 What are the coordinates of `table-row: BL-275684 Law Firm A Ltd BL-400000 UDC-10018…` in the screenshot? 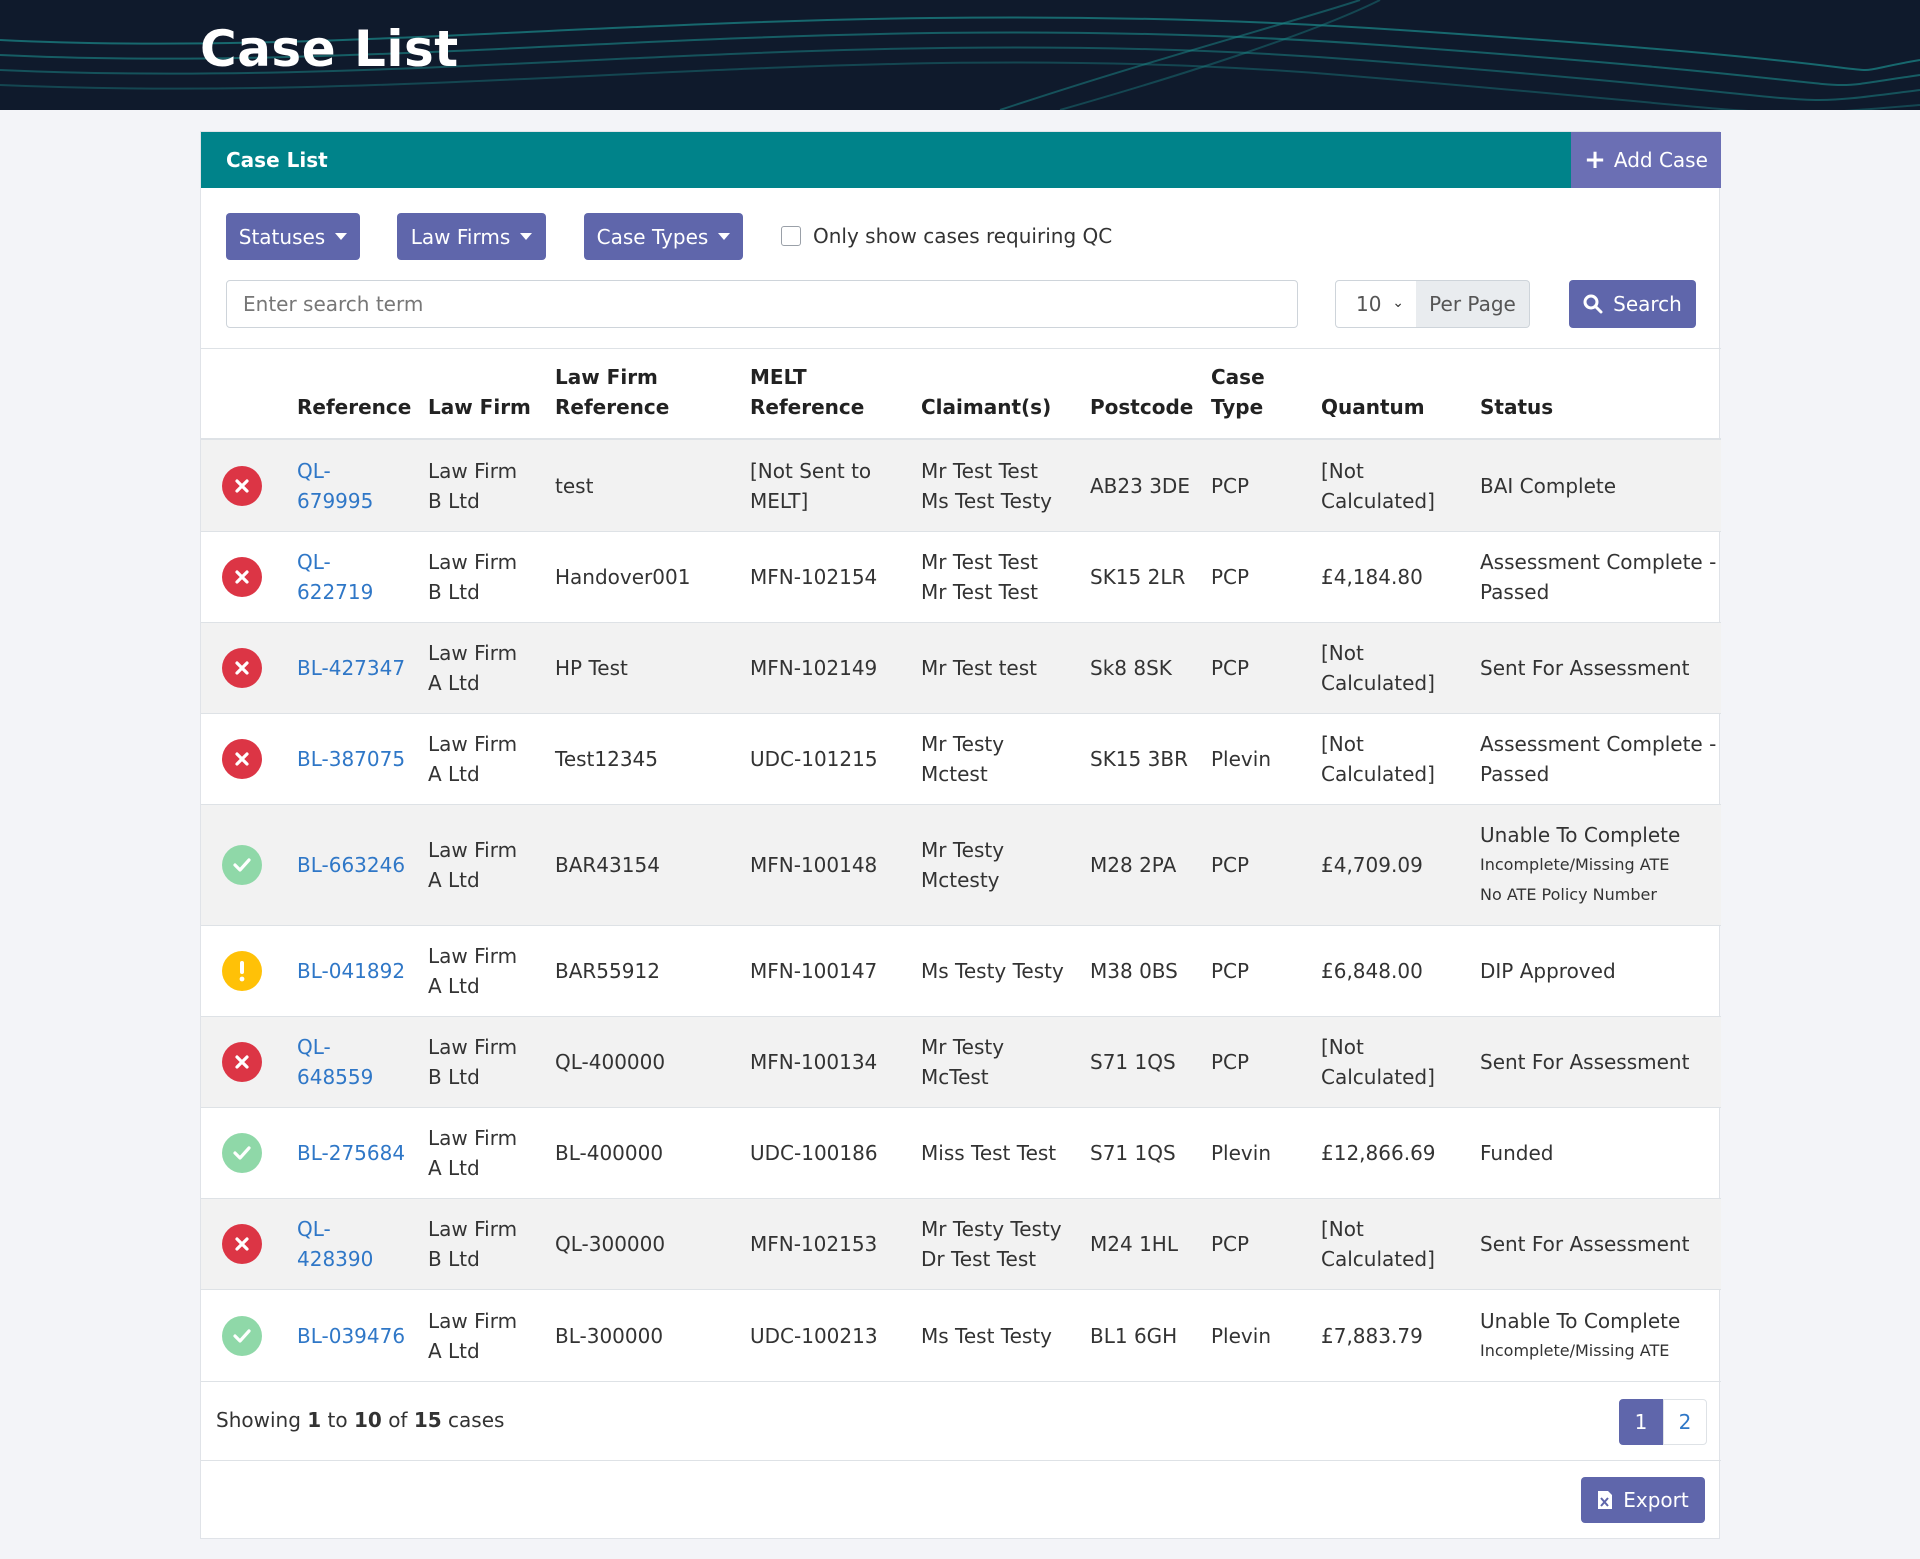 It's located at (961, 1153).